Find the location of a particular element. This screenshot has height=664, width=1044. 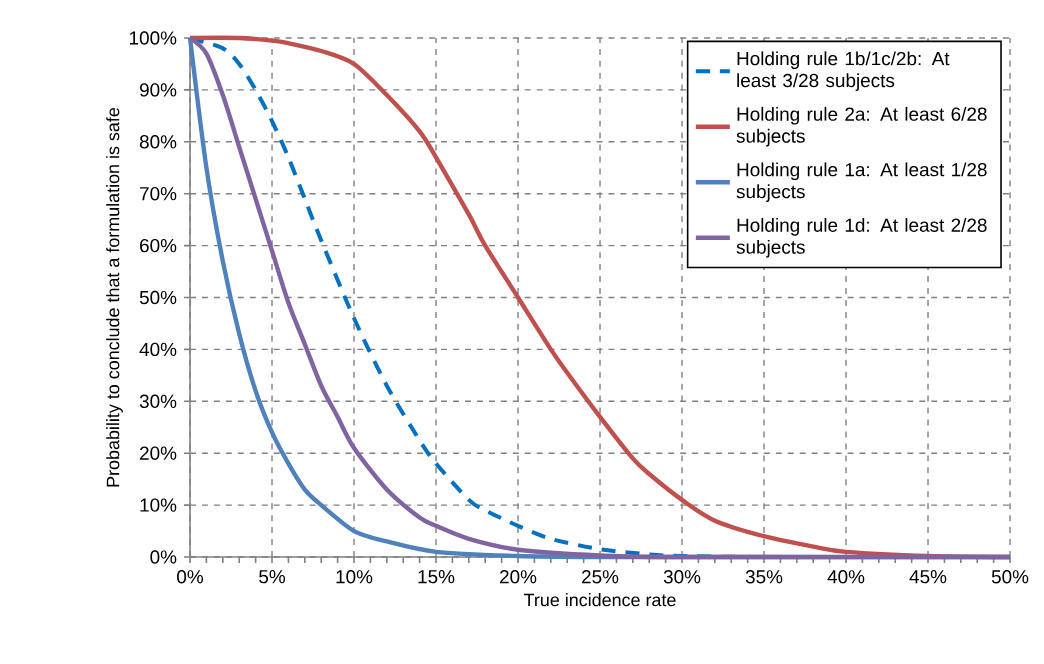

y-axis-title: Probability to conclude that a formulation is safe is located at coordinates (114, 297).